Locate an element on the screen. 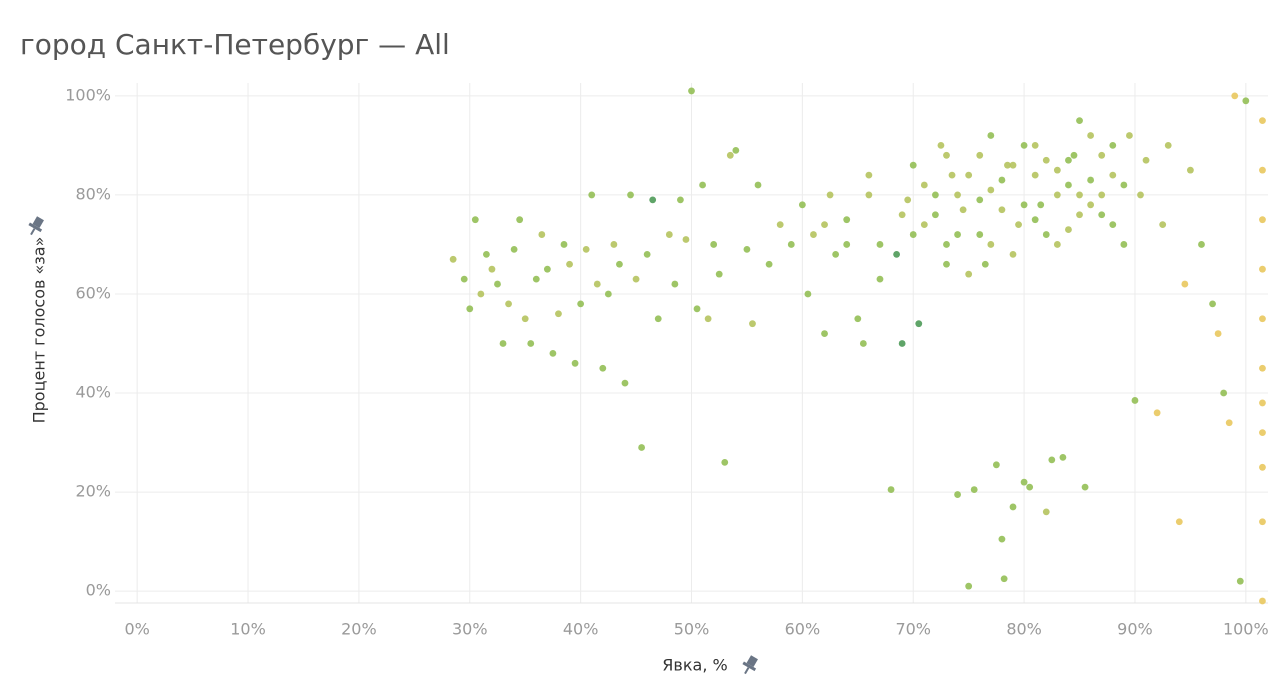 This screenshot has height=694, width=1280. y-tick-label: 20% is located at coordinates (93, 491).